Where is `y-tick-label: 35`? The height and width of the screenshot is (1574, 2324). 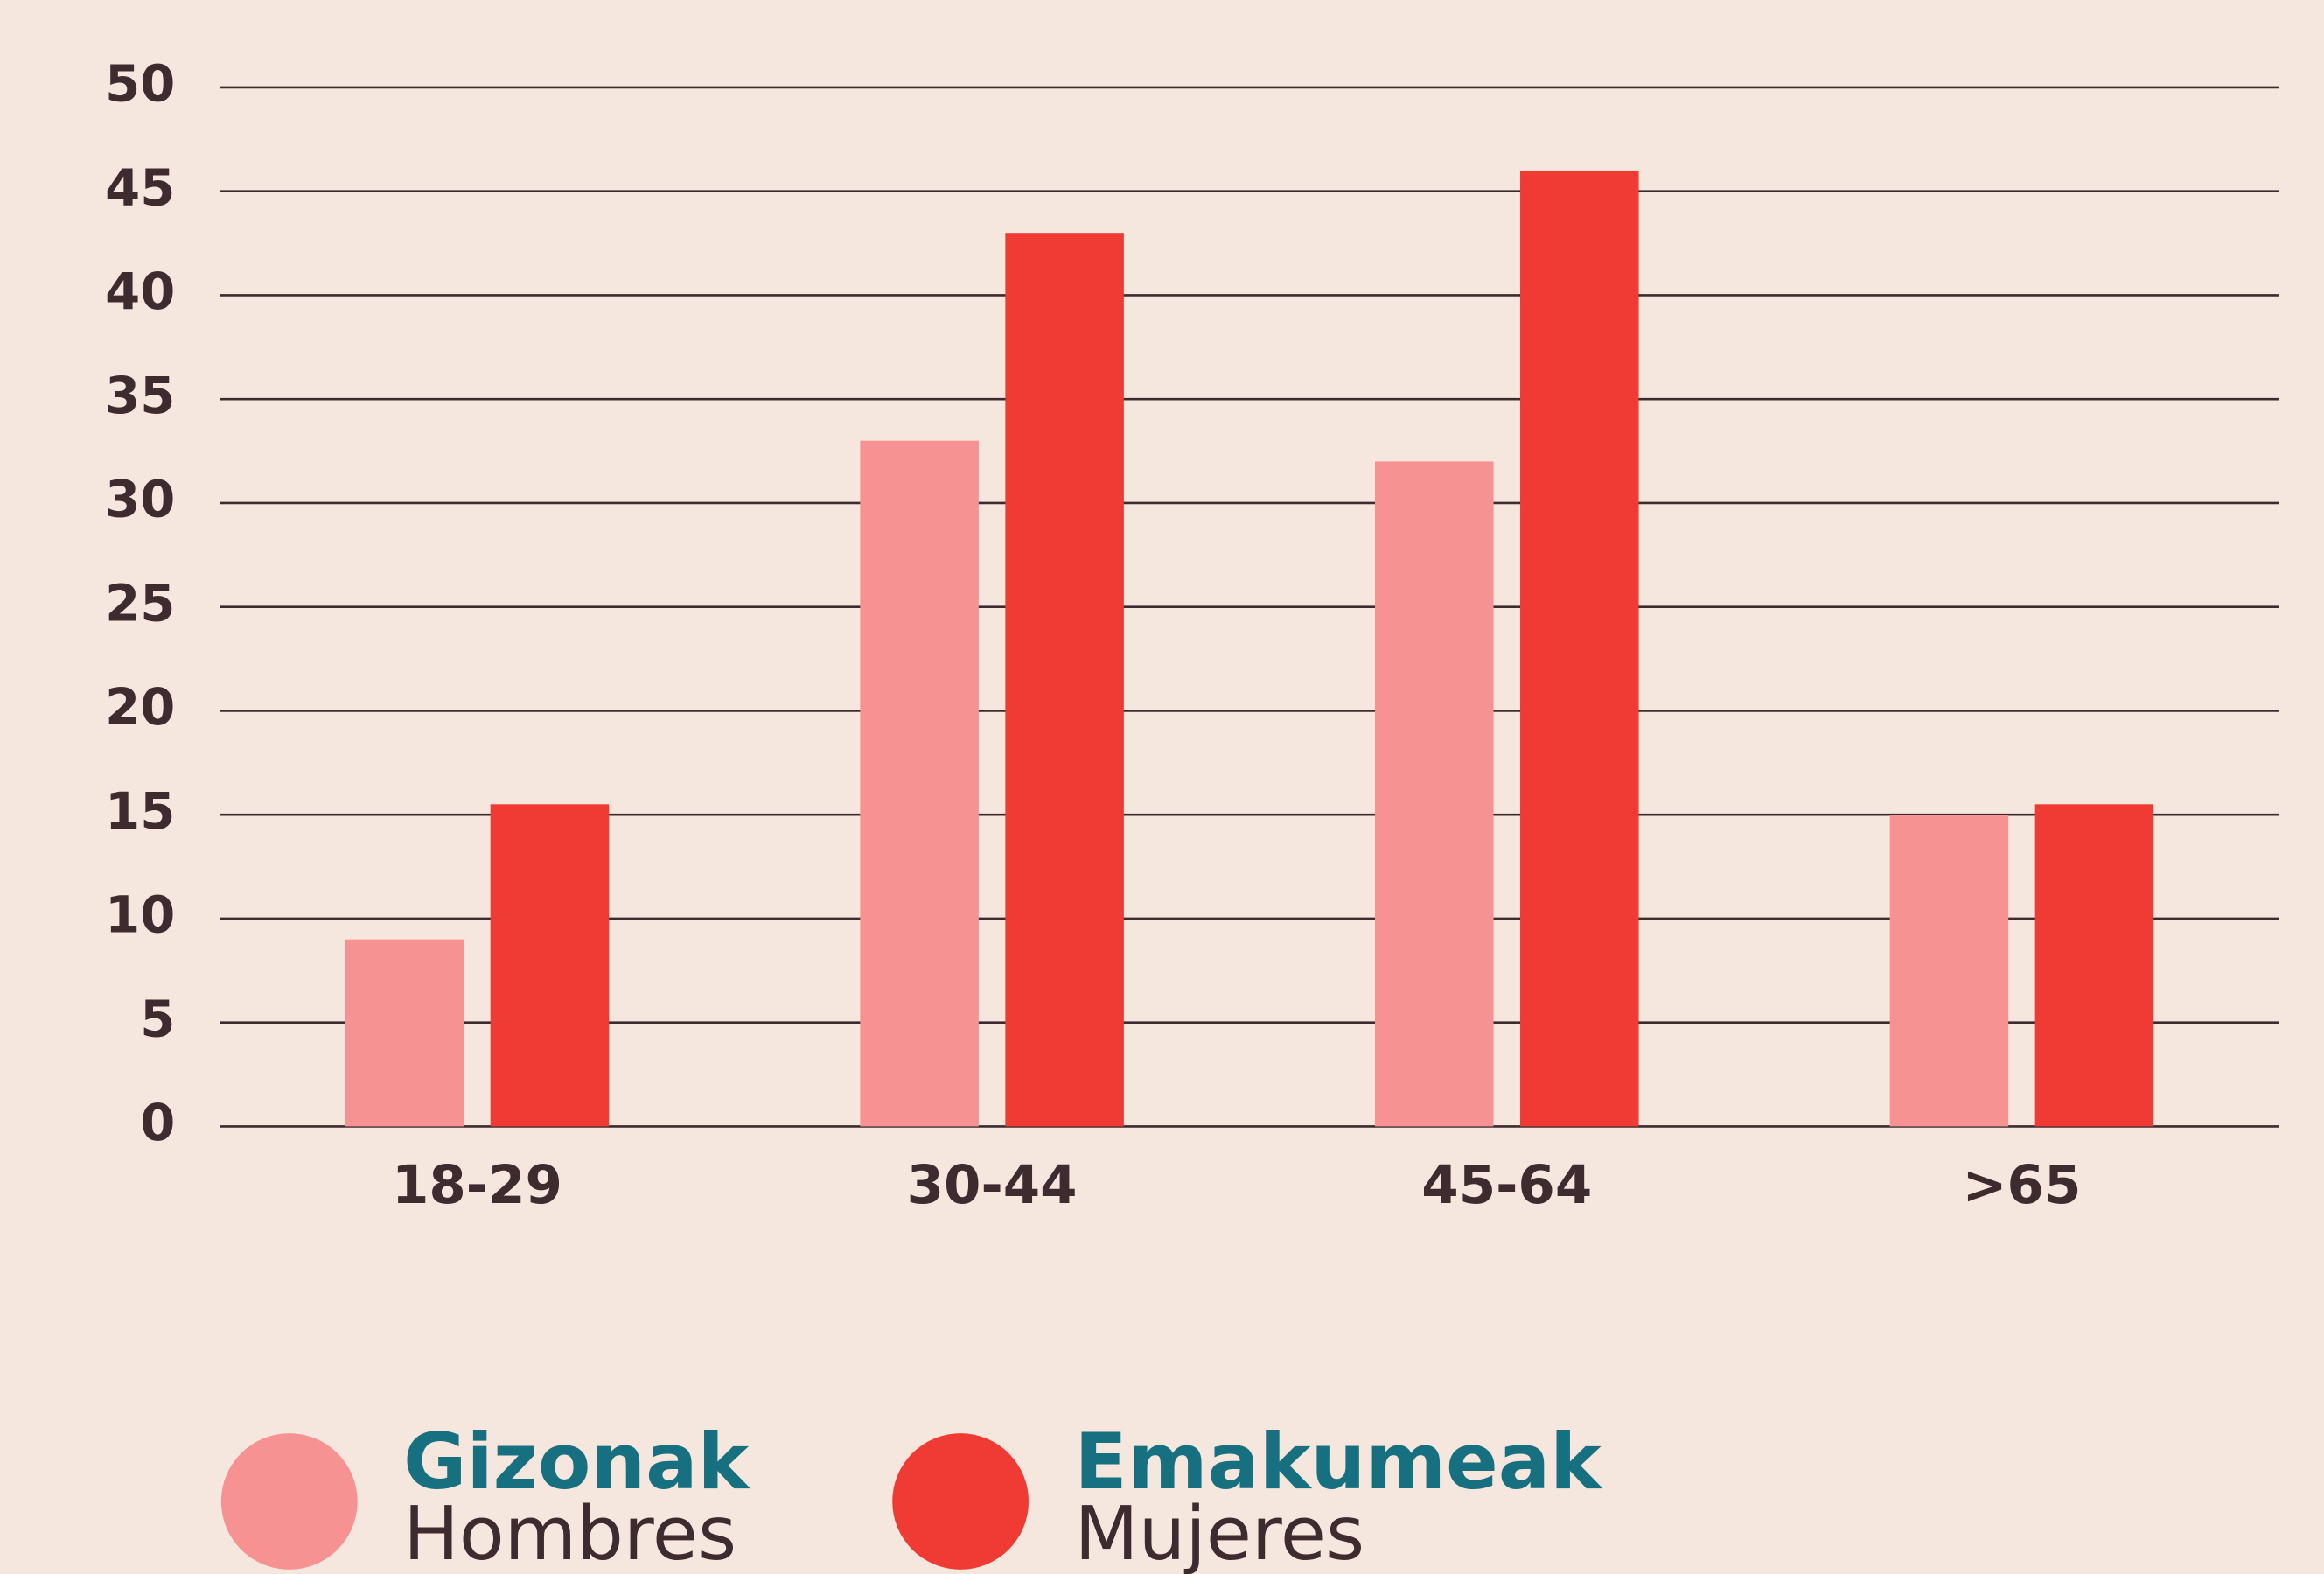
y-tick-label: 35 is located at coordinates (140, 396).